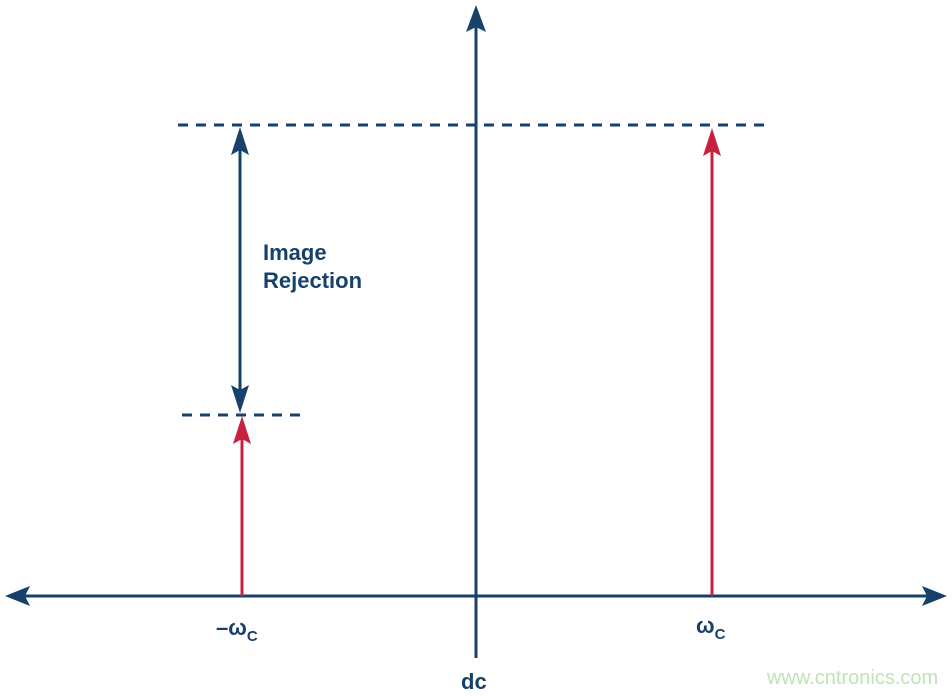  Describe the element at coordinates (240, 270) in the screenshot. I see `image-rejection-arrow` at that location.